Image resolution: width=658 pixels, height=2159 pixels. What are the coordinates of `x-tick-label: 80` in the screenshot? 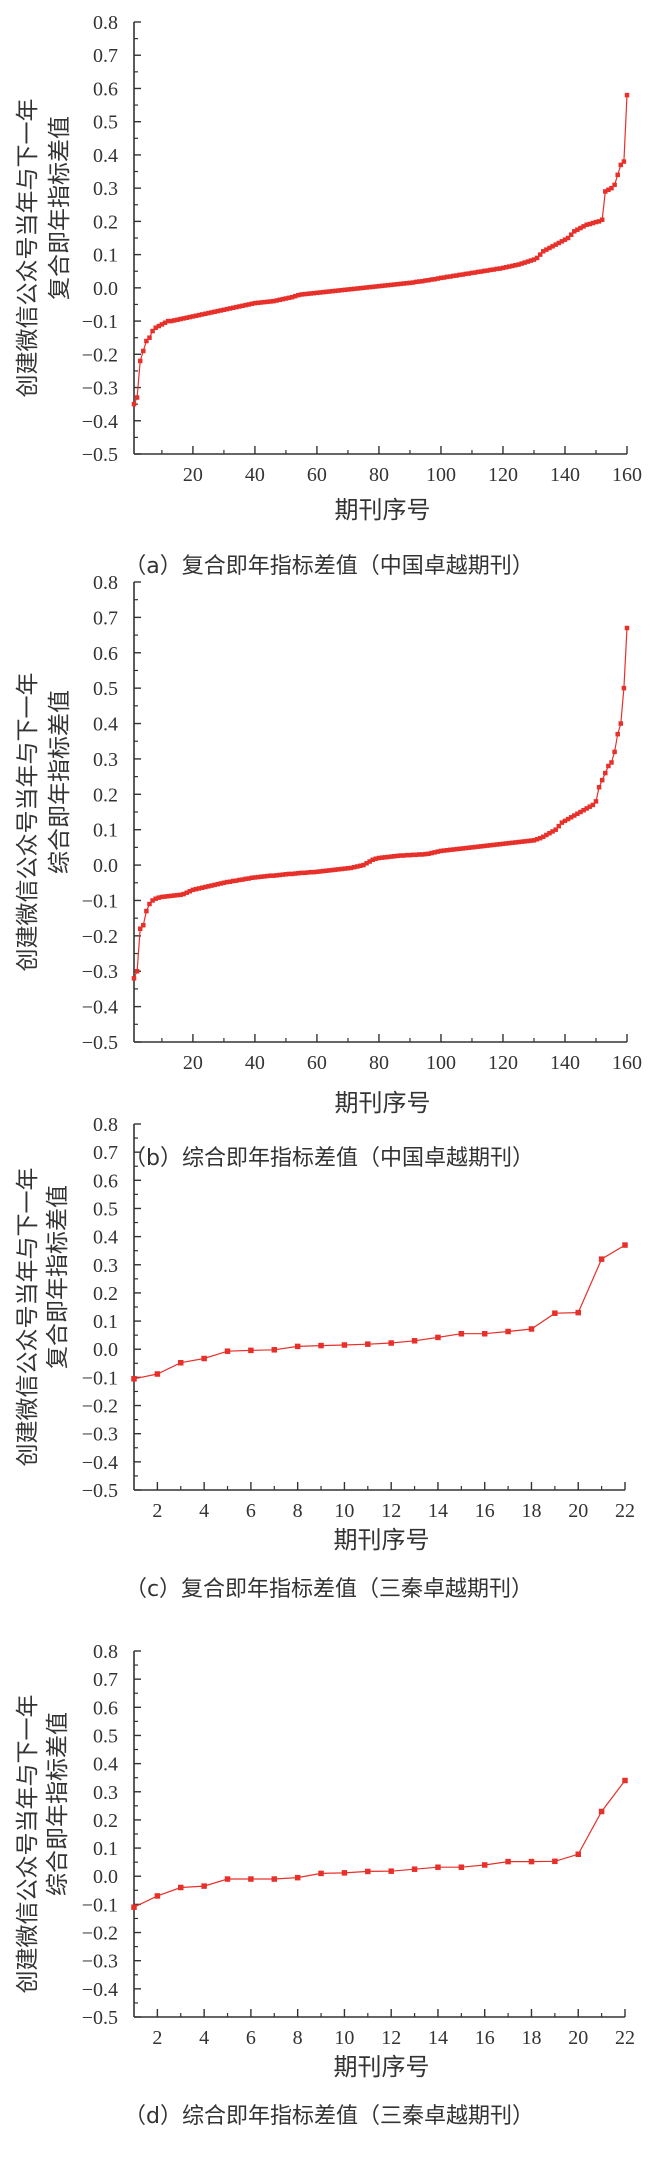 It's located at (379, 1063).